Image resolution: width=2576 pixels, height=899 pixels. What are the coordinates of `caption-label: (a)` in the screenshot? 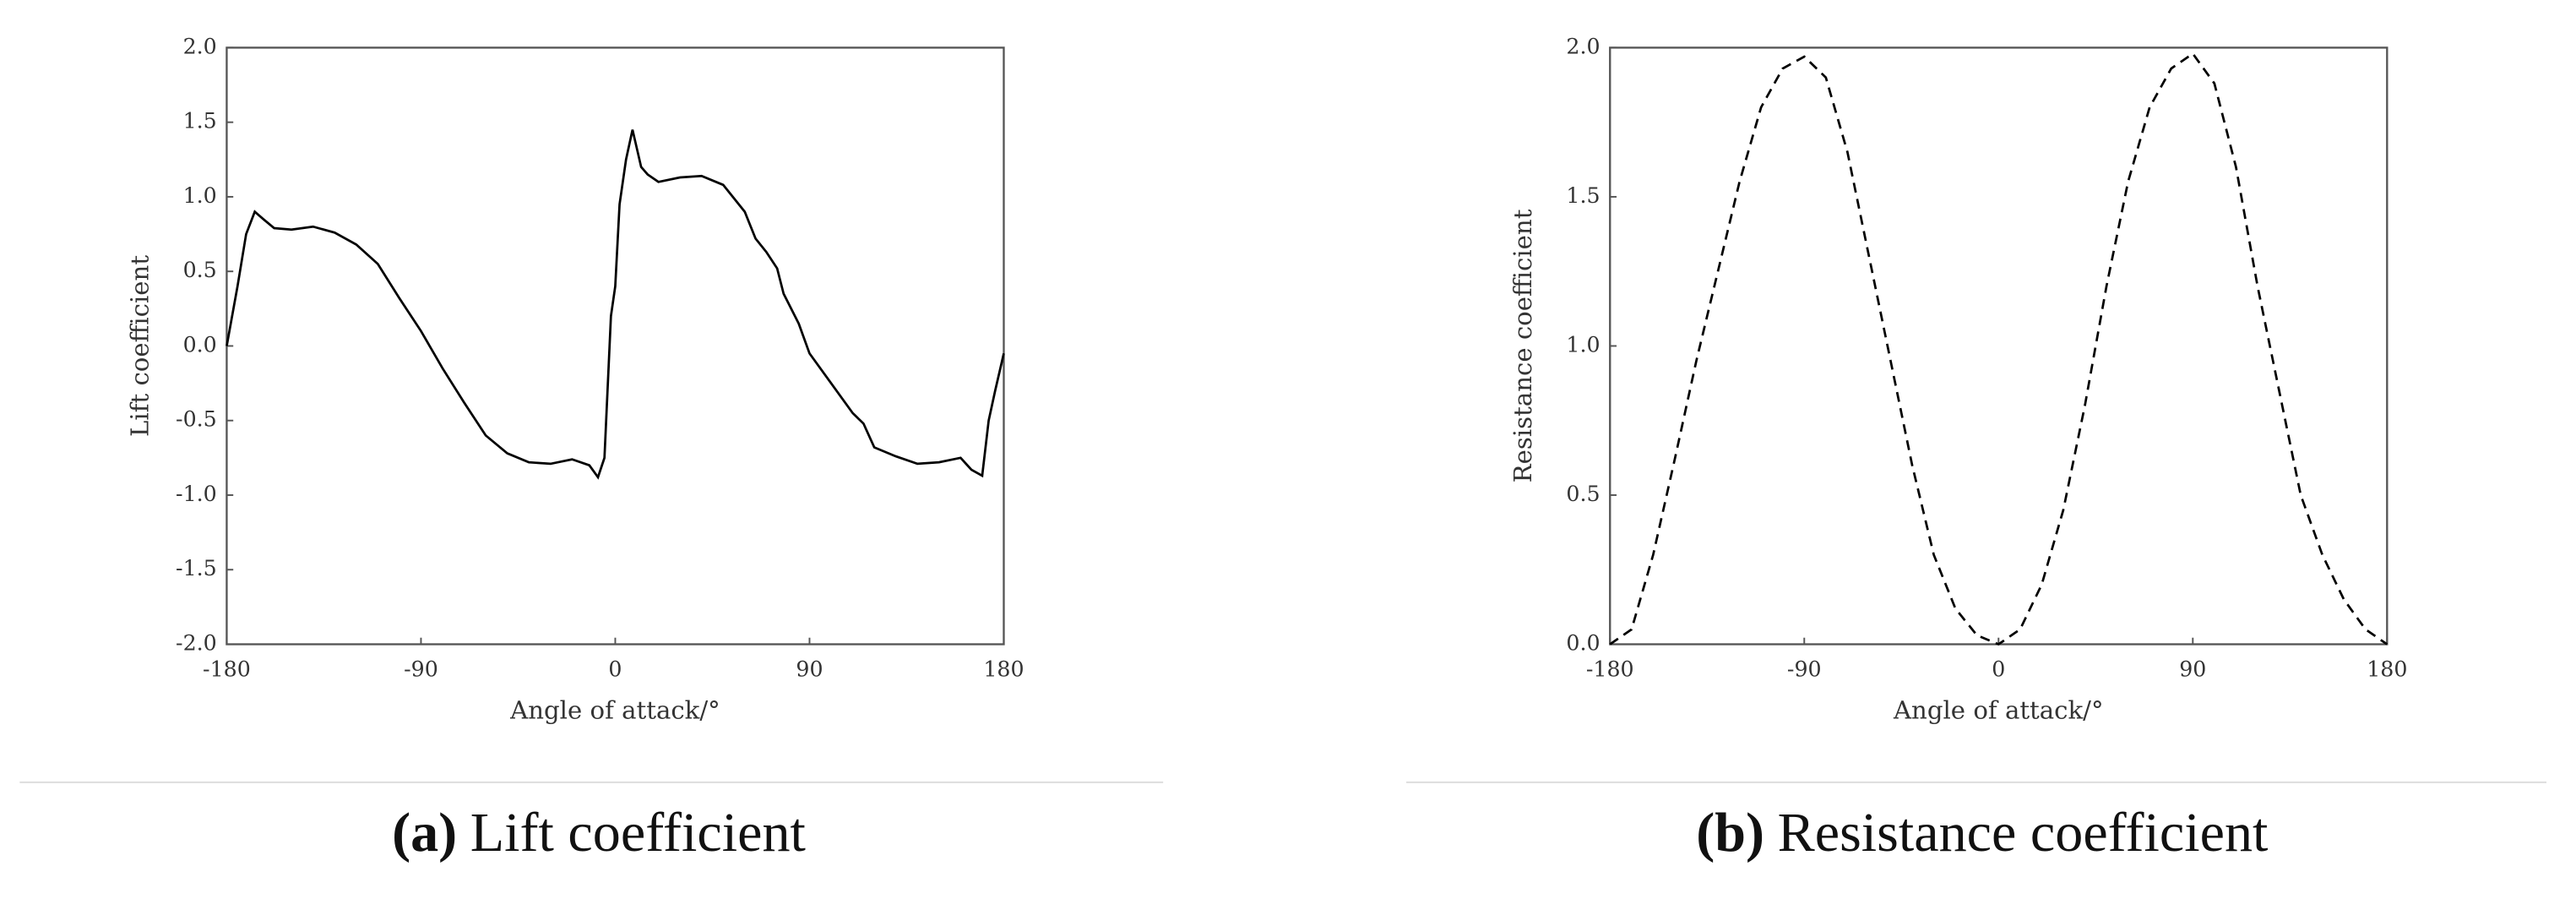 It's located at (424, 833).